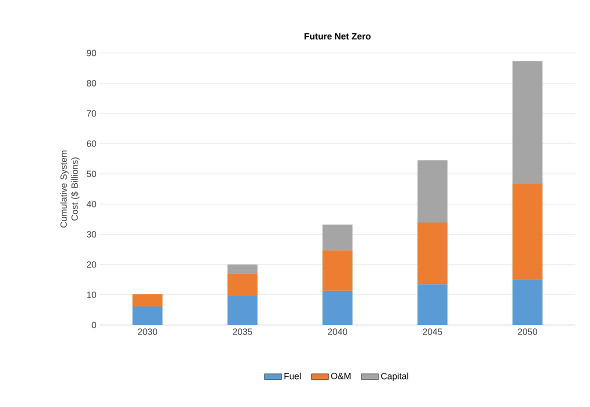 Image resolution: width=590 pixels, height=407 pixels. I want to click on legend-label: O&M, so click(340, 376).